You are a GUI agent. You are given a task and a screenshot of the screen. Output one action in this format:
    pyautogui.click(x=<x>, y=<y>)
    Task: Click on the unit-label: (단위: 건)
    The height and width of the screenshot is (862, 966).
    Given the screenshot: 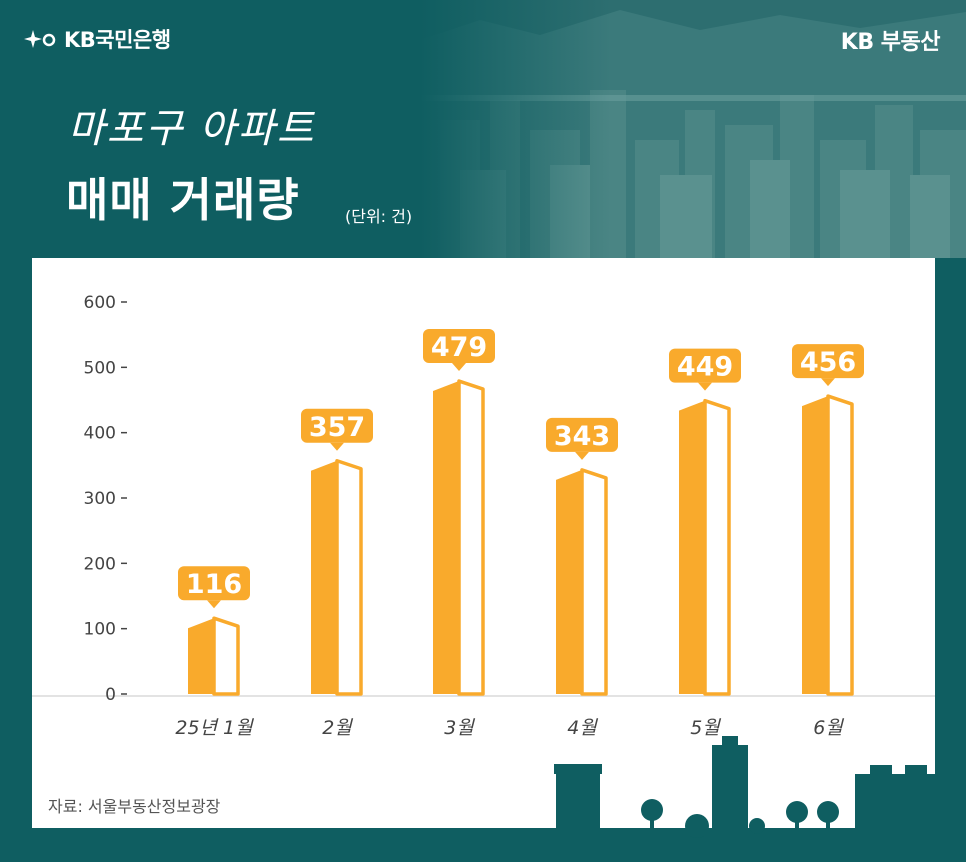 What is the action you would take?
    pyautogui.click(x=379, y=216)
    